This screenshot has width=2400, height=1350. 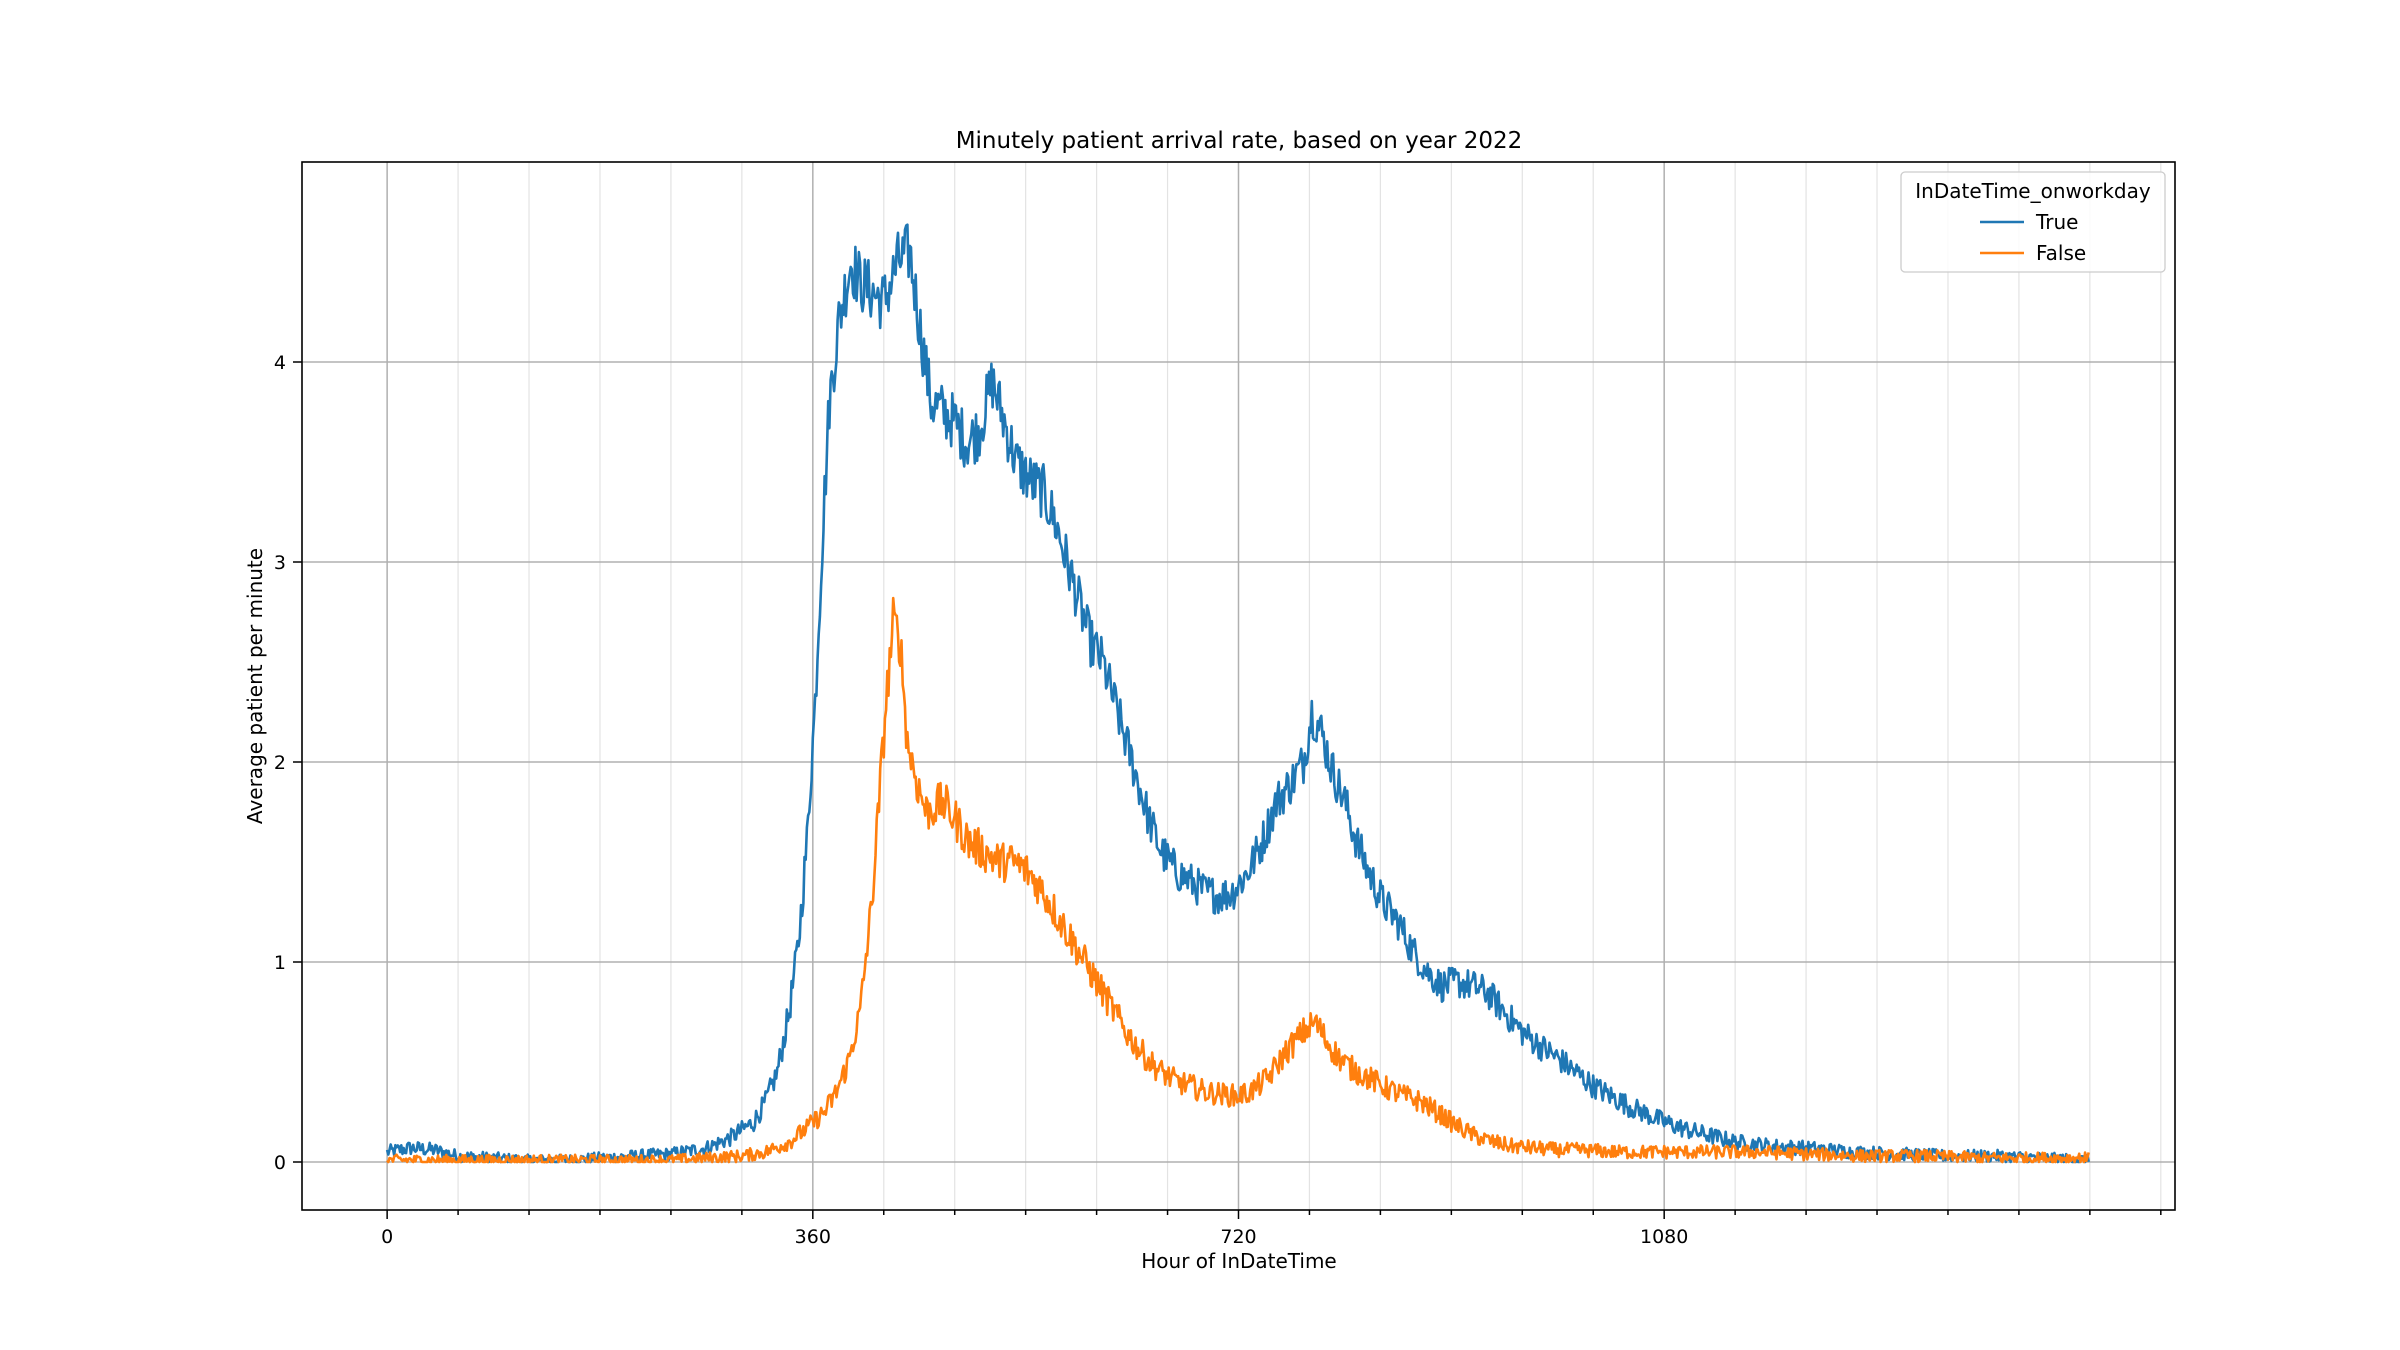 What do you see at coordinates (2061, 253) in the screenshot?
I see `legend-label-false: False` at bounding box center [2061, 253].